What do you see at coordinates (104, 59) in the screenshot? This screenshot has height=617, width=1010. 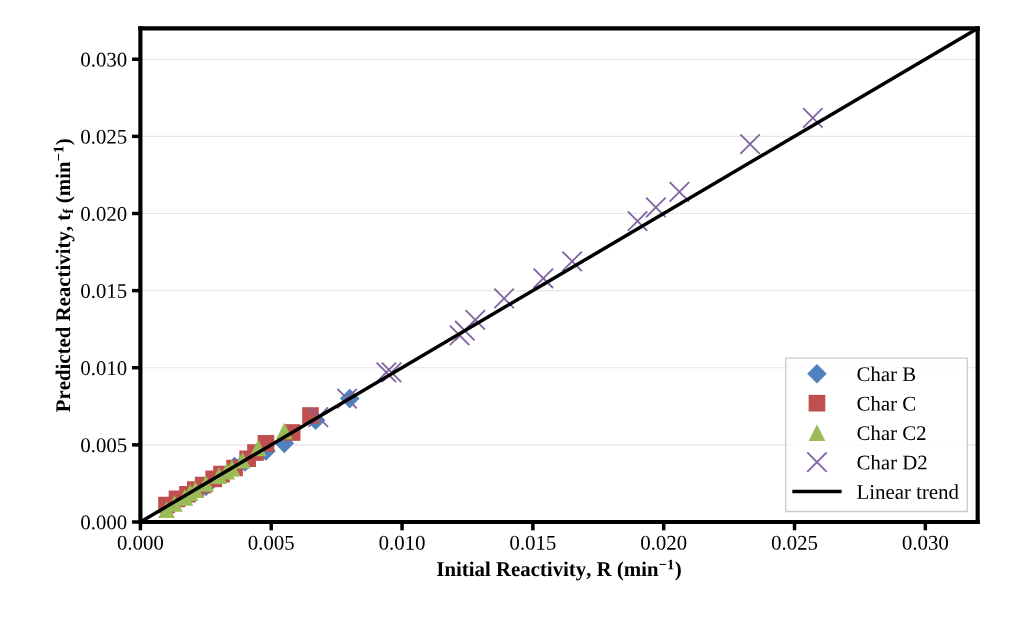 I see `y-tick-label: 0.030` at bounding box center [104, 59].